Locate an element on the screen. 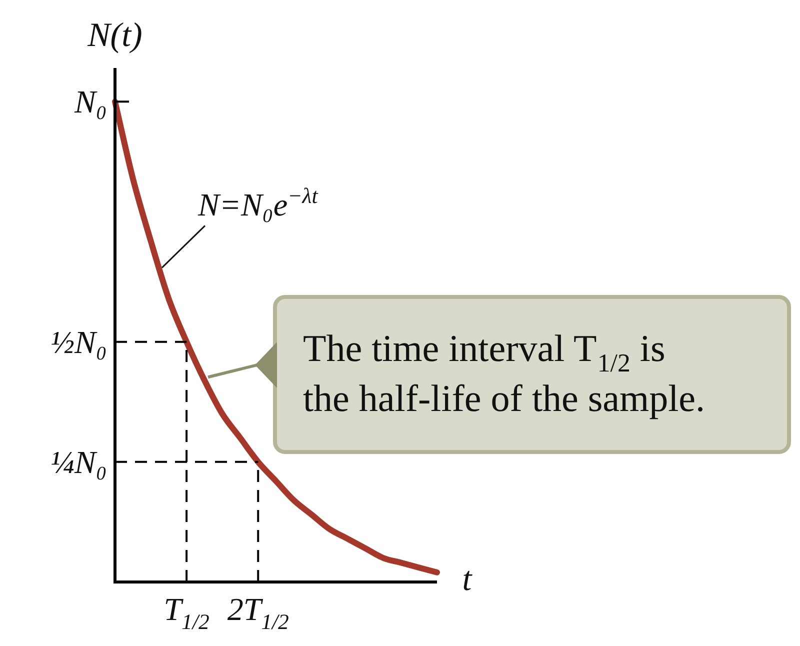 The height and width of the screenshot is (646, 800). ref-line-label: ¼N₀ is located at coordinates (78, 462).